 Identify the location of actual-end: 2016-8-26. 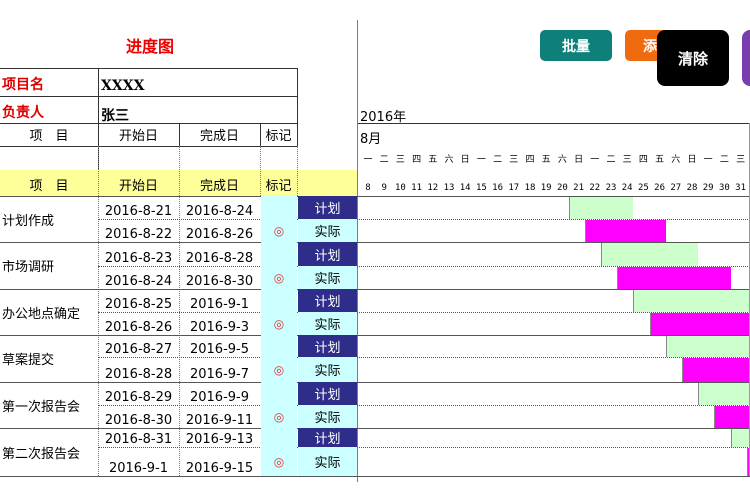
(219, 234).